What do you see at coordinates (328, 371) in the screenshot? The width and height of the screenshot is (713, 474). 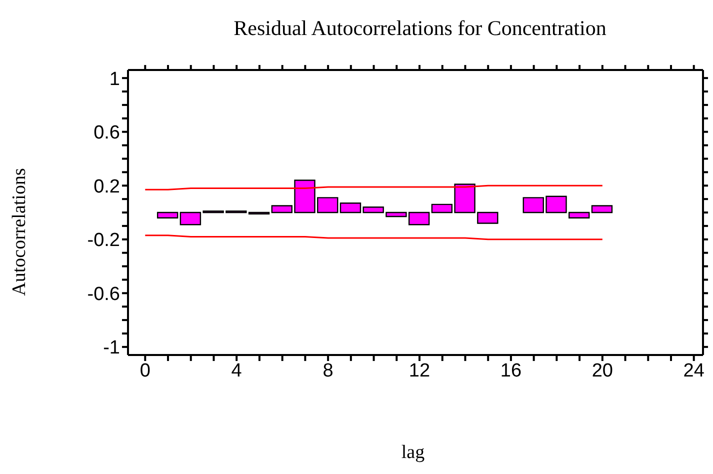 I see `x-tick-label: 8` at bounding box center [328, 371].